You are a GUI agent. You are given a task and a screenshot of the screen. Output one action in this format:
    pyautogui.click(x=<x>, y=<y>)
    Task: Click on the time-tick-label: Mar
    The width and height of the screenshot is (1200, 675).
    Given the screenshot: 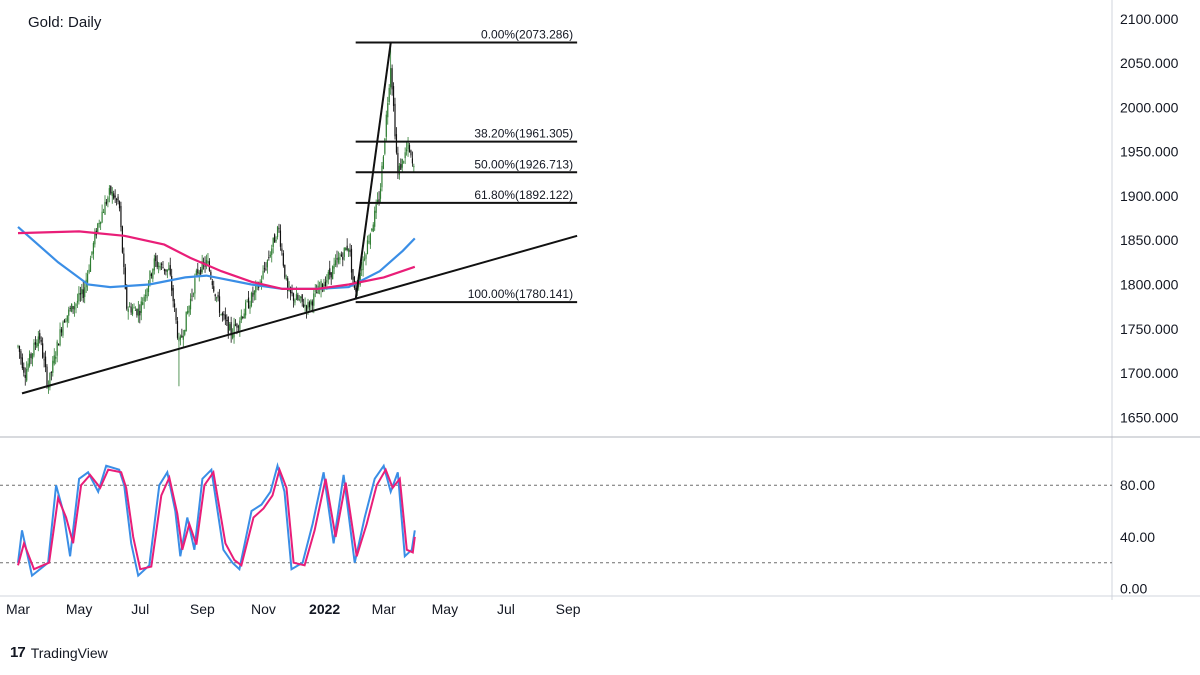 What is the action you would take?
    pyautogui.click(x=384, y=609)
    